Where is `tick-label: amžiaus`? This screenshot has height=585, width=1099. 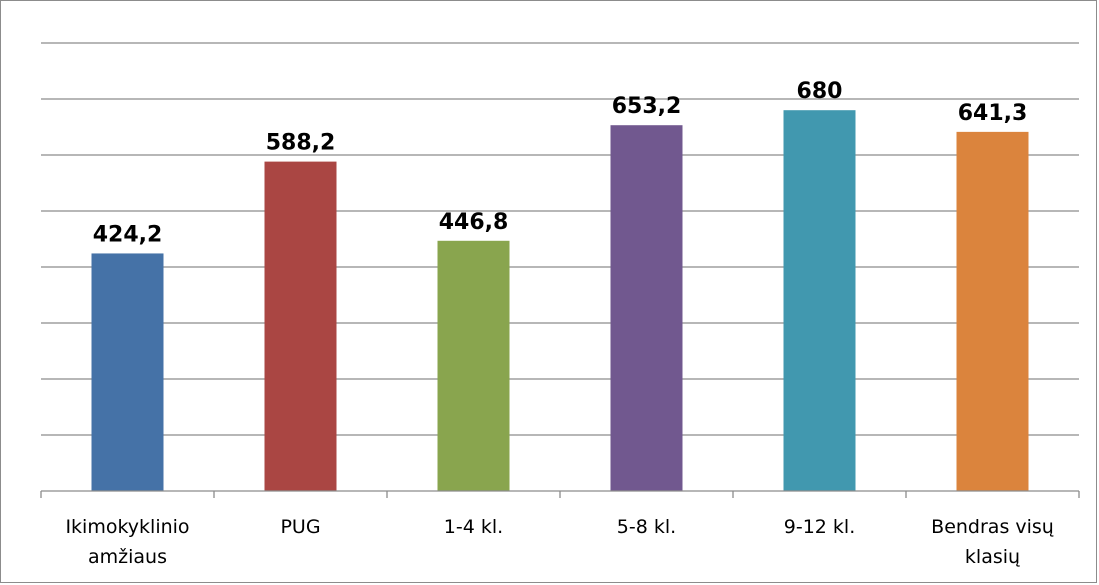
tick-label: amžiaus is located at coordinates (127, 557).